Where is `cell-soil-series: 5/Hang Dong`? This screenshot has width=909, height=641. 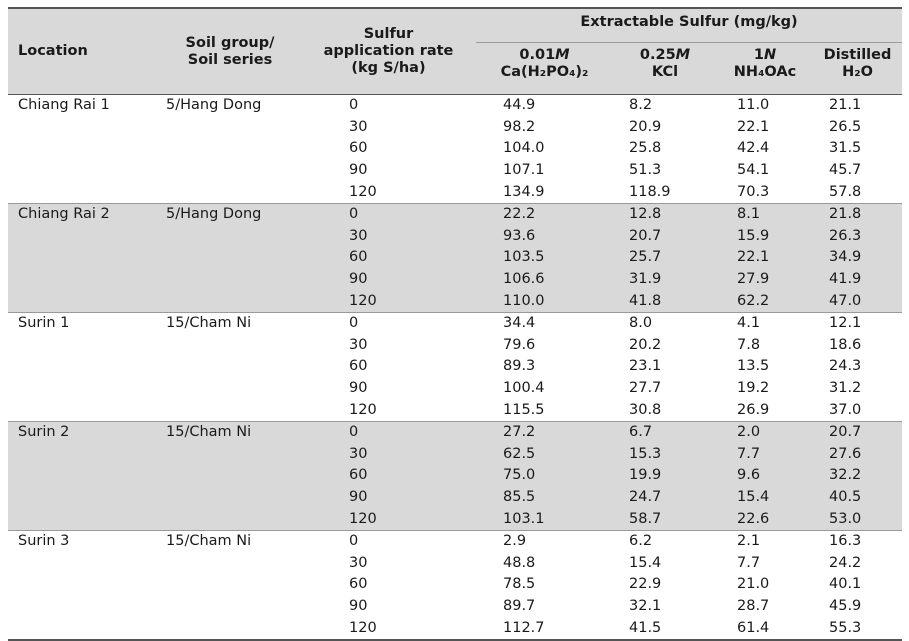
cell-soil-series: 5/Hang Dong is located at coordinates (230, 214).